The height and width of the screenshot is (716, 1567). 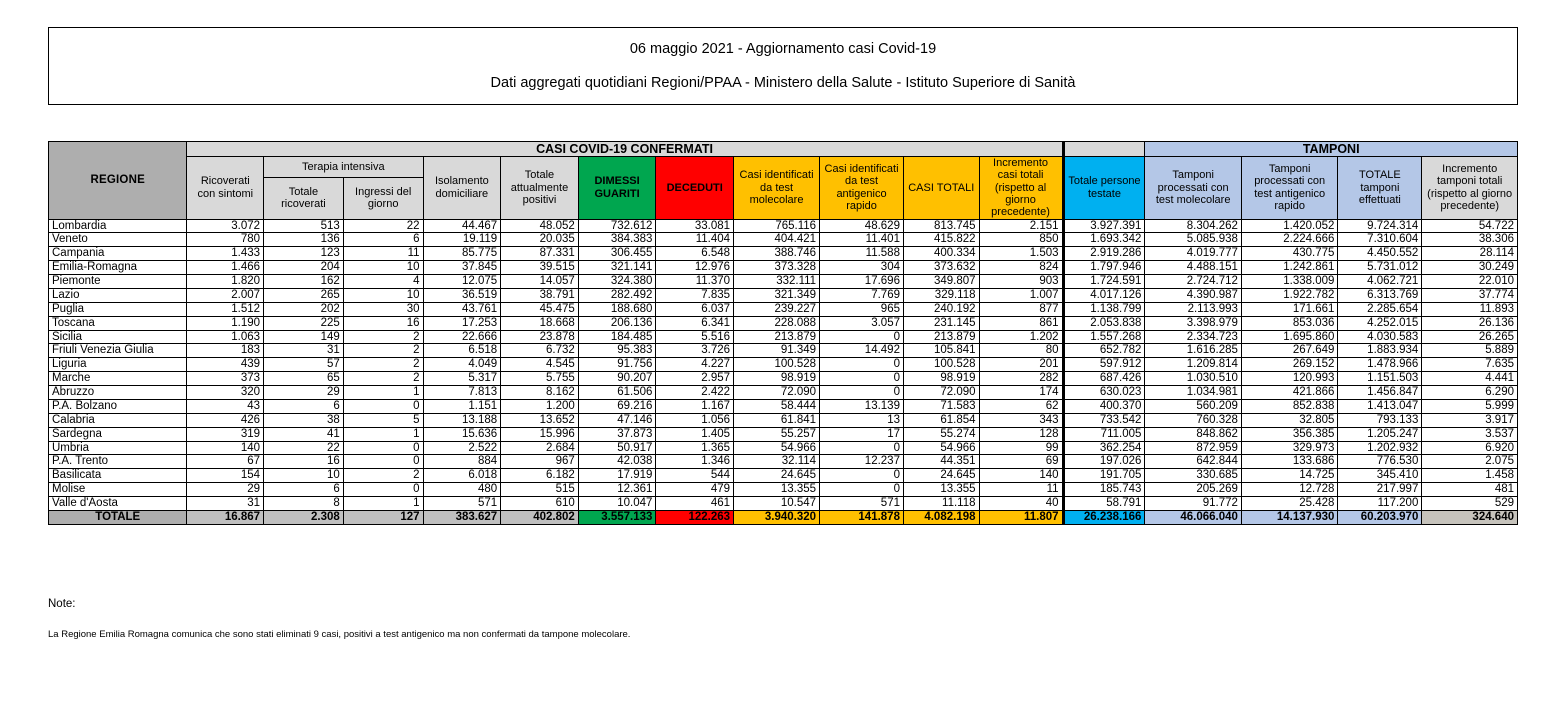 I want to click on data-cell-dimessi_guariti: 90.207, so click(x=617, y=379).